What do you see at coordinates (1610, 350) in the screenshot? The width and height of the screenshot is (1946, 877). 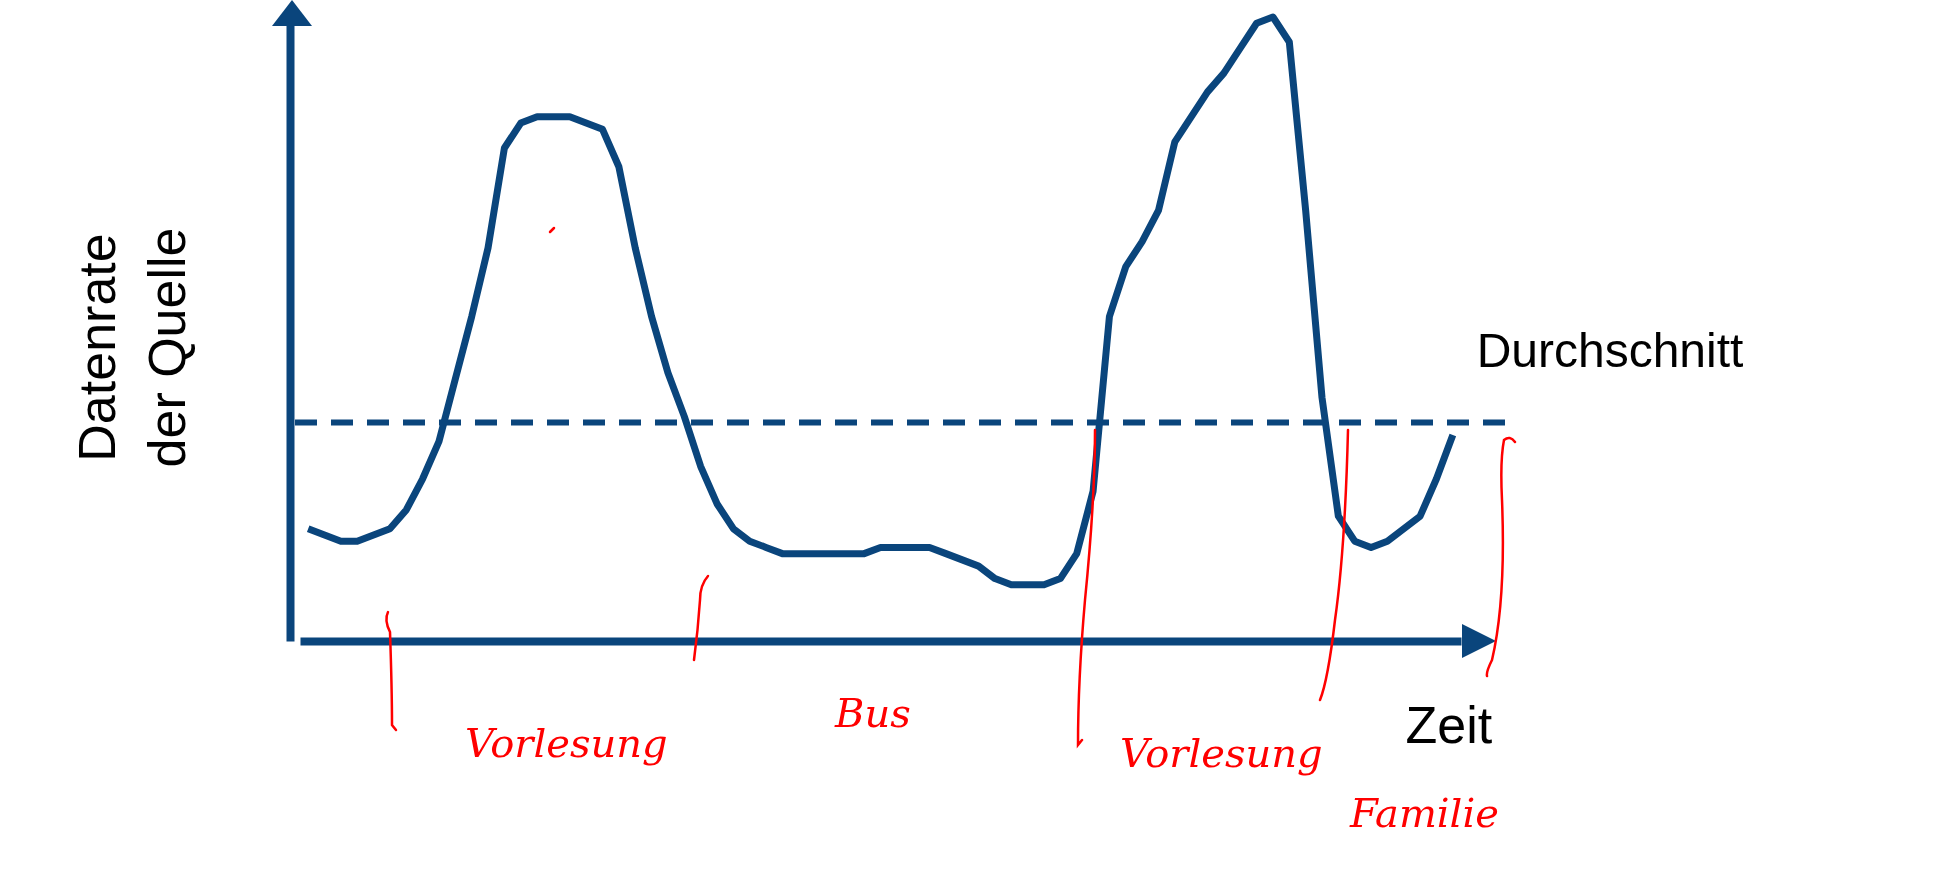 I see `ref-line-label: Durchschnitt` at bounding box center [1610, 350].